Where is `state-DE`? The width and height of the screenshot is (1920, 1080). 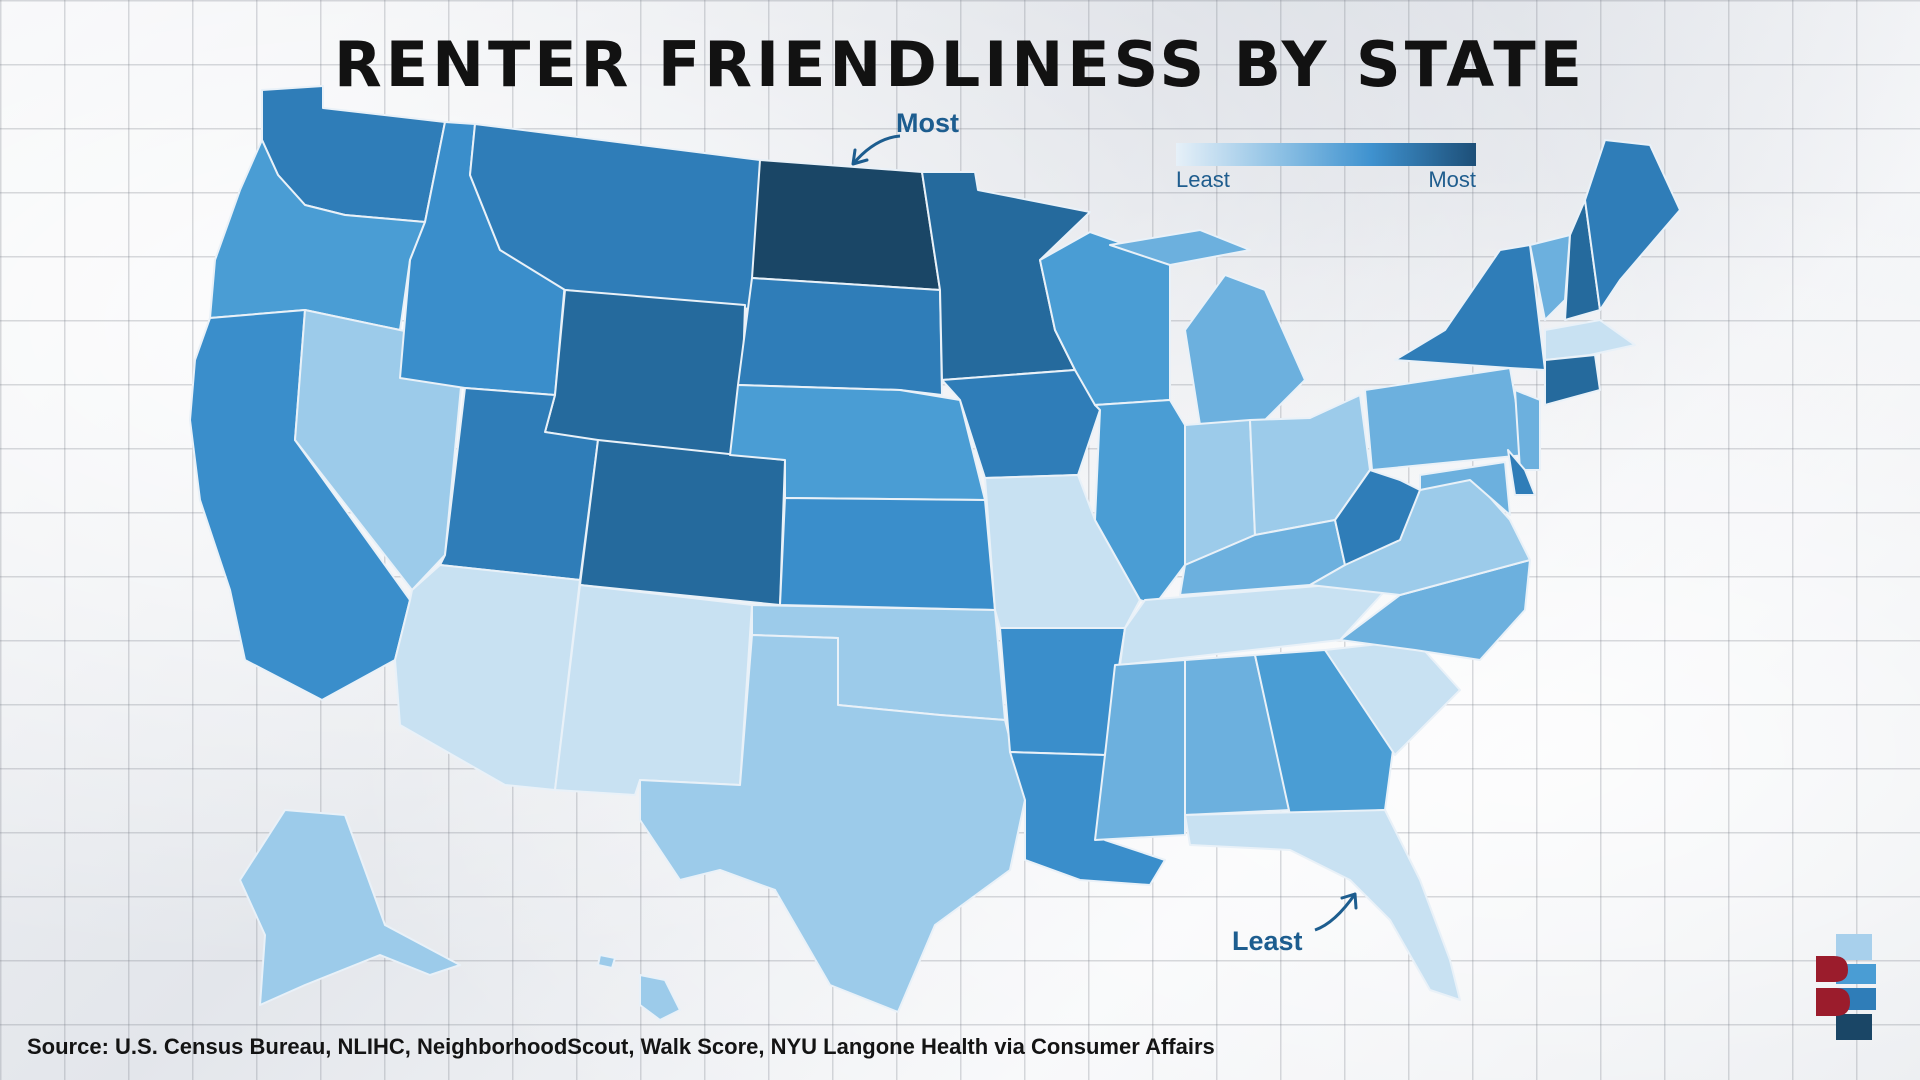
state-DE is located at coordinates (1521, 472).